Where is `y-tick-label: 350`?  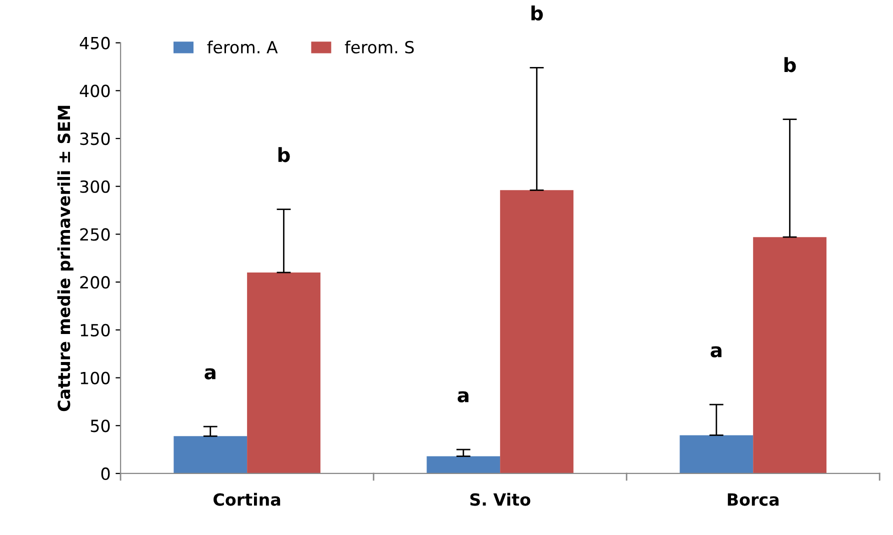
y-tick-label: 350 is located at coordinates (95, 139).